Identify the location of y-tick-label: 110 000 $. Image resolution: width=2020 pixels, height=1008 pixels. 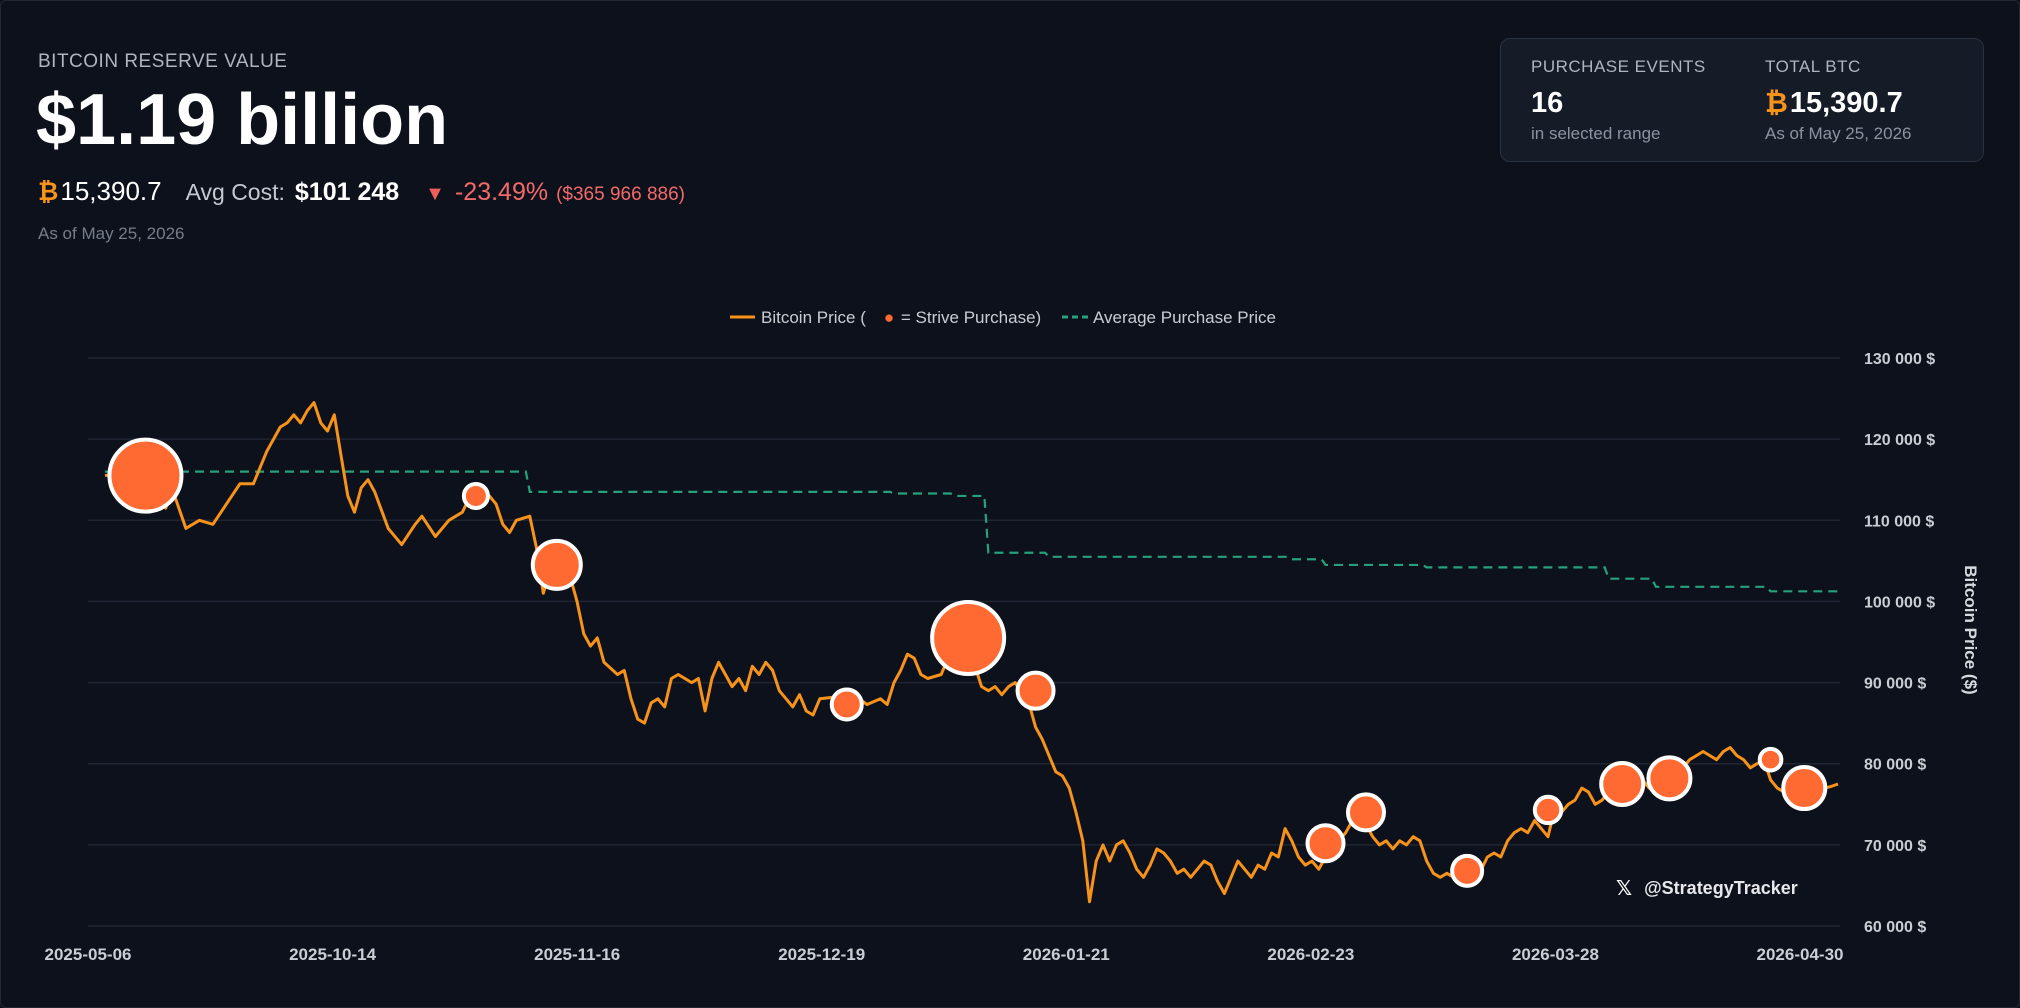
(1899, 521).